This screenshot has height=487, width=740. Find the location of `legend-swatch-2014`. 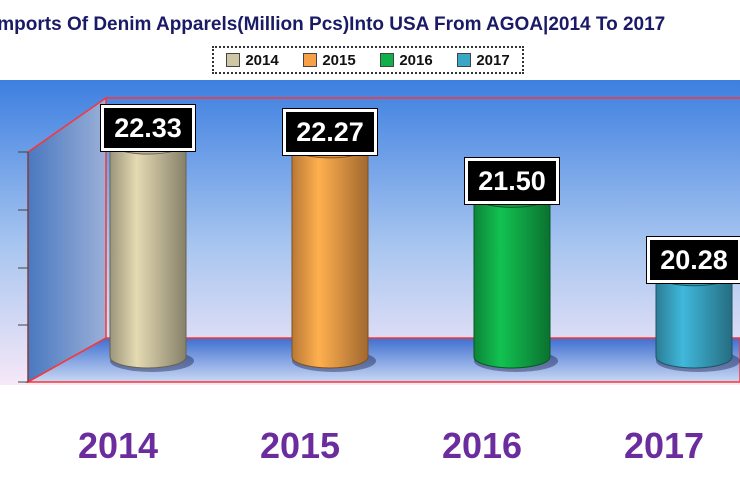

legend-swatch-2014 is located at coordinates (233, 60).